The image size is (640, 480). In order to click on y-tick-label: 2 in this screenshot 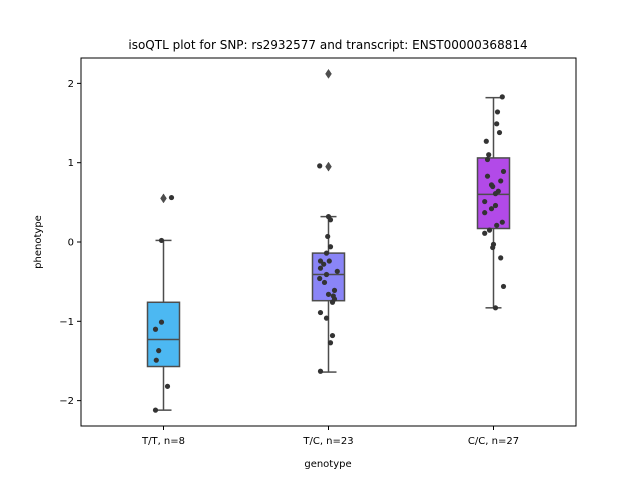, I will do `click(71, 84)`.